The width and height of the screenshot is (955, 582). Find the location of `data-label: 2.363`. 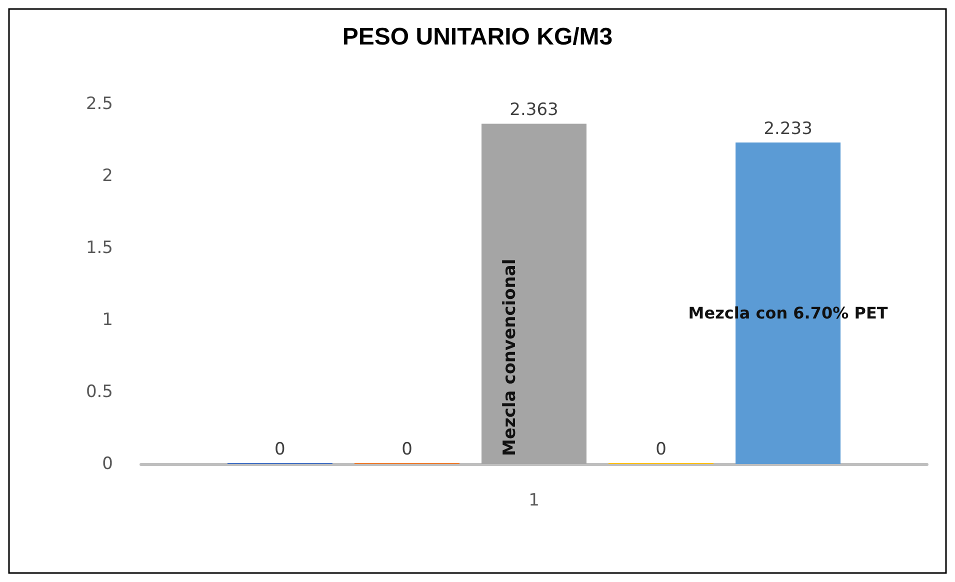

data-label: 2.363 is located at coordinates (534, 110).